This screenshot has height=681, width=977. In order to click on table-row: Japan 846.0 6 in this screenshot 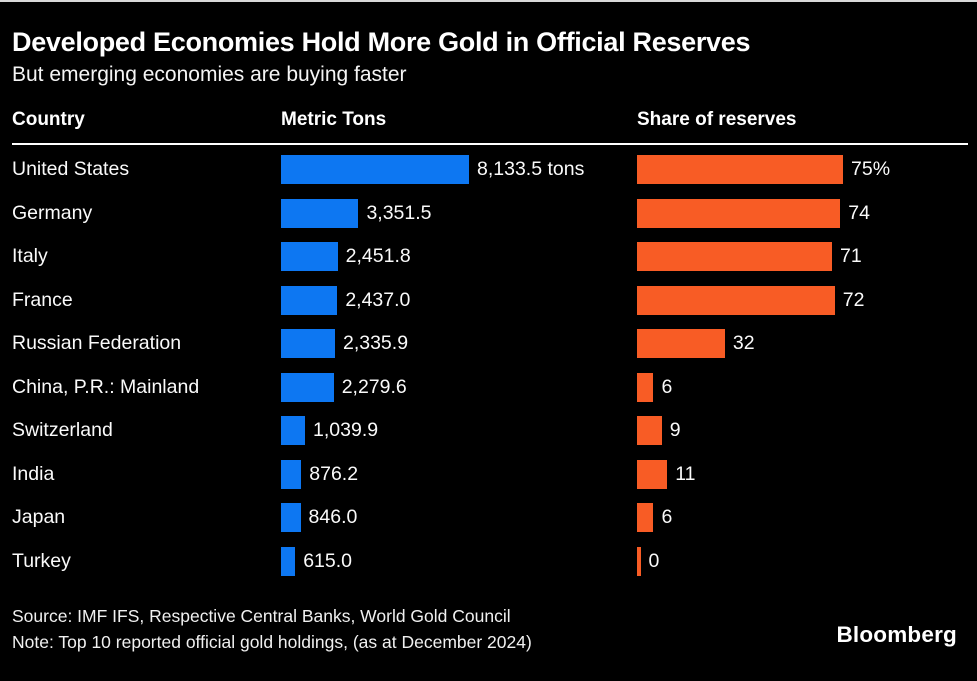, I will do `click(488, 518)`.